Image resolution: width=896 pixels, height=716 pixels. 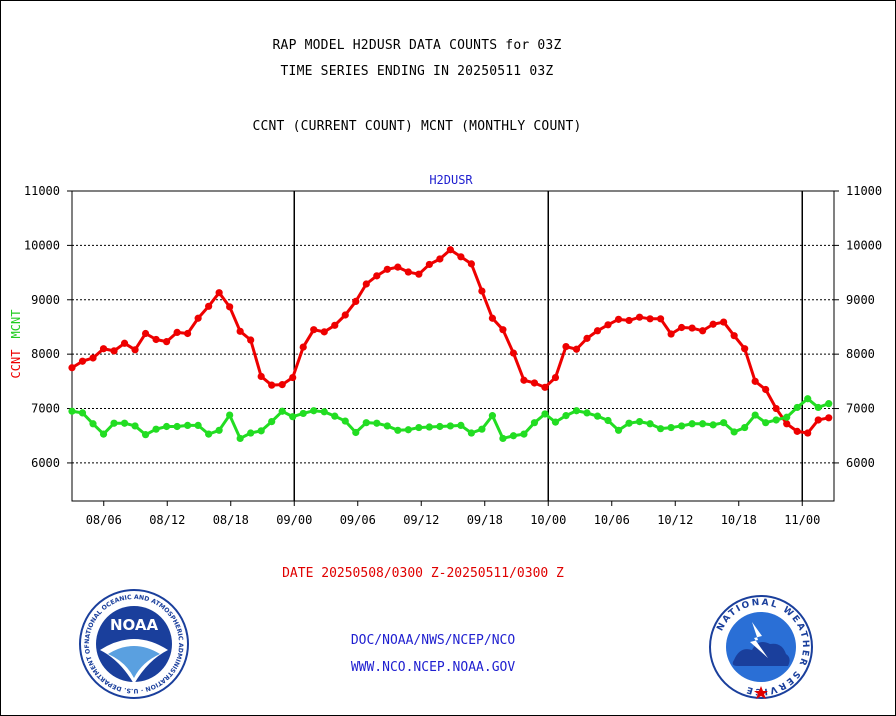 What do you see at coordinates (231, 520) in the screenshot?
I see `x-tick-label: 08/18` at bounding box center [231, 520].